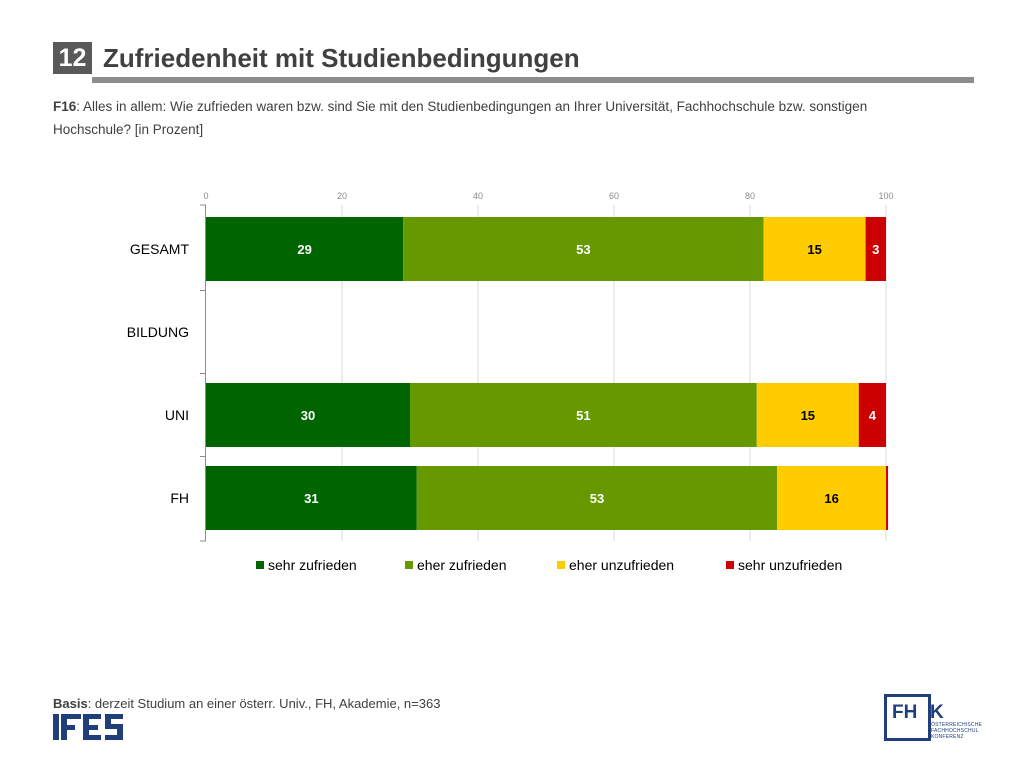  Describe the element at coordinates (205, 196) in the screenshot. I see `x-tick-label: 0` at that location.